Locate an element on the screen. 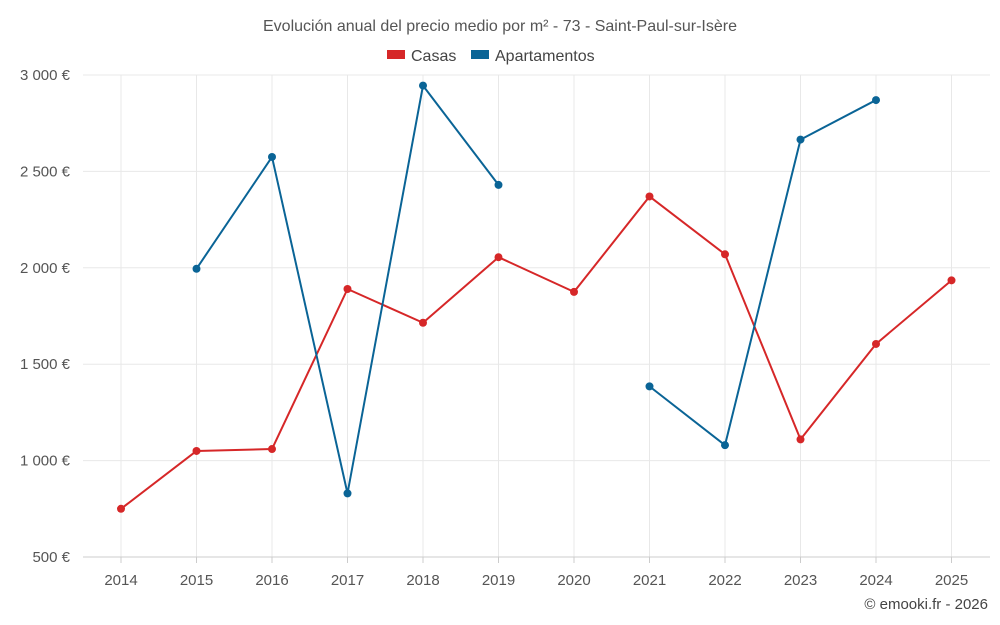 This screenshot has width=1000, height=625. credit-text: © emooki.fr - 2026 is located at coordinates (926, 604).